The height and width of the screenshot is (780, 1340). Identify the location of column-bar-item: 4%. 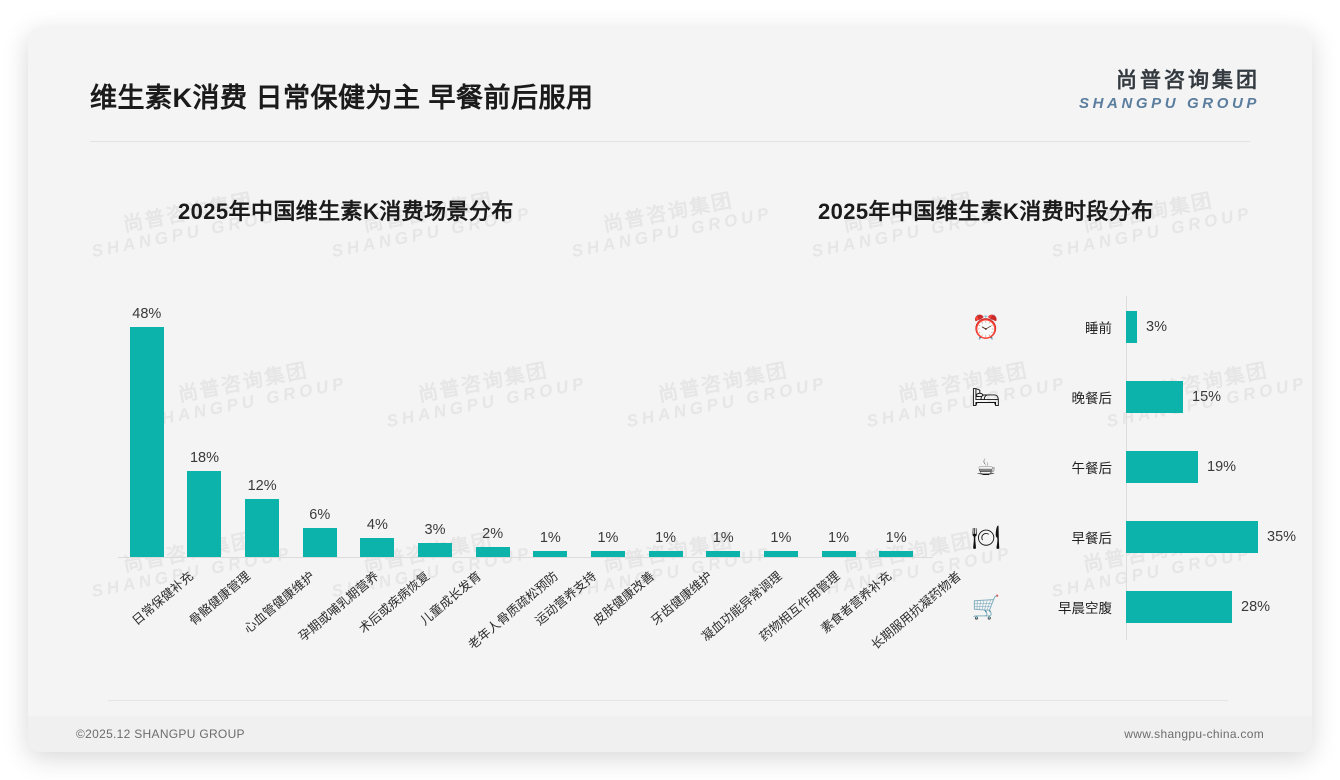
(378, 427).